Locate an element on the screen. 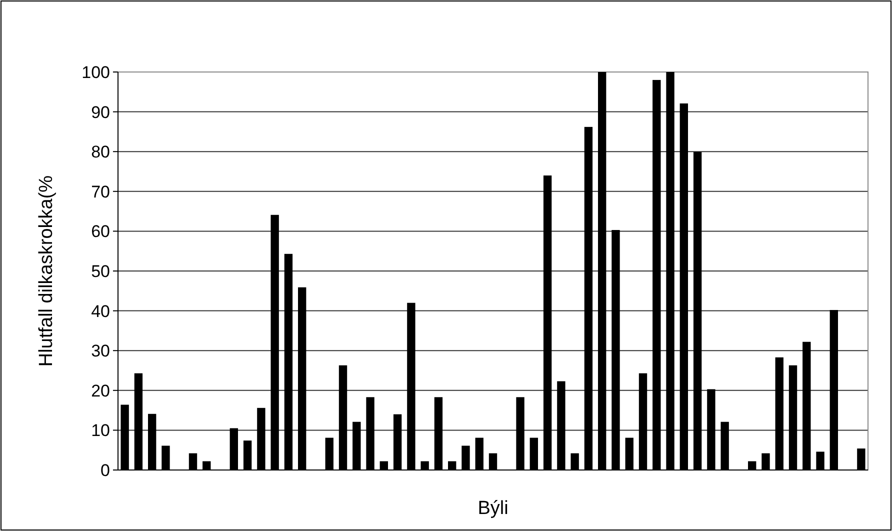 This screenshot has height=531, width=892. y-tick-label: 70 is located at coordinates (100, 192).